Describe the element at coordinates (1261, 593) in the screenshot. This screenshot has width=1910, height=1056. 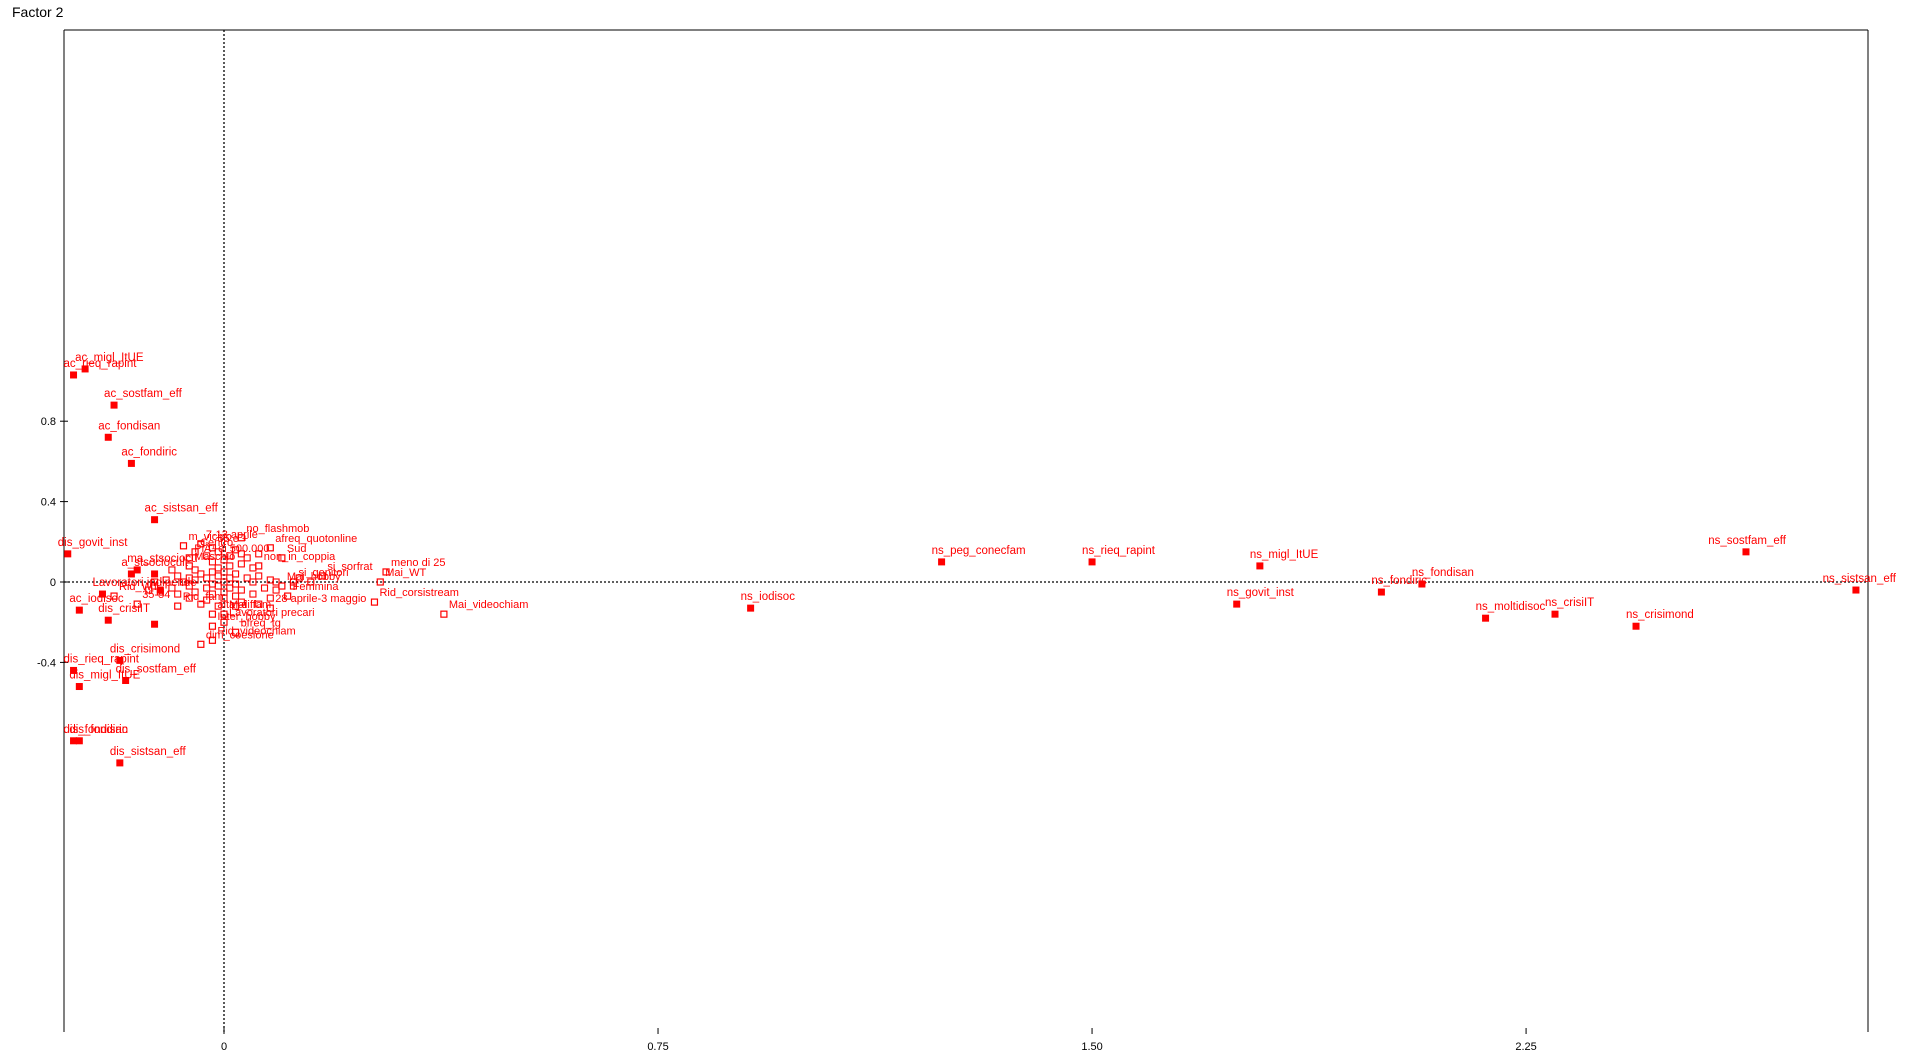
I see `active-point-label: ns_govit_inst` at that location.